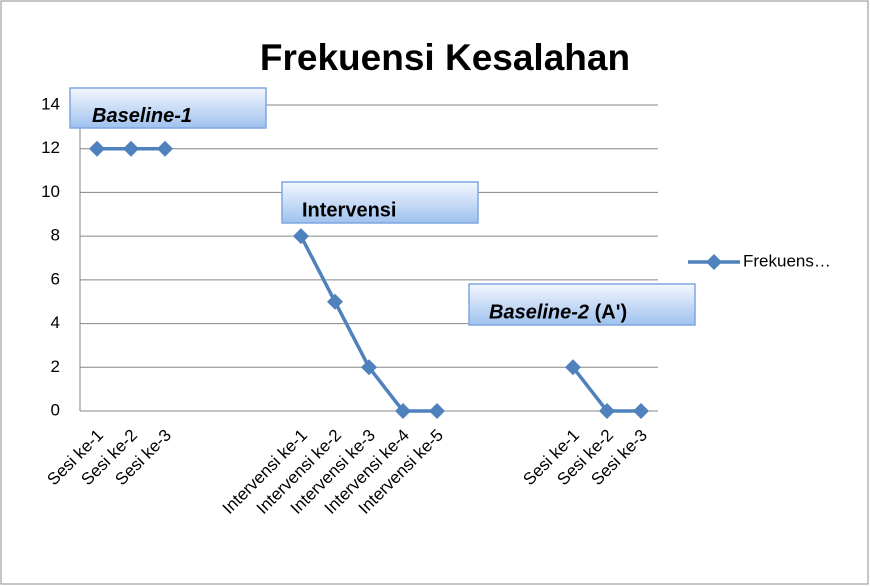 Image resolution: width=870 pixels, height=586 pixels. I want to click on y-tick-label: 0, so click(55, 409).